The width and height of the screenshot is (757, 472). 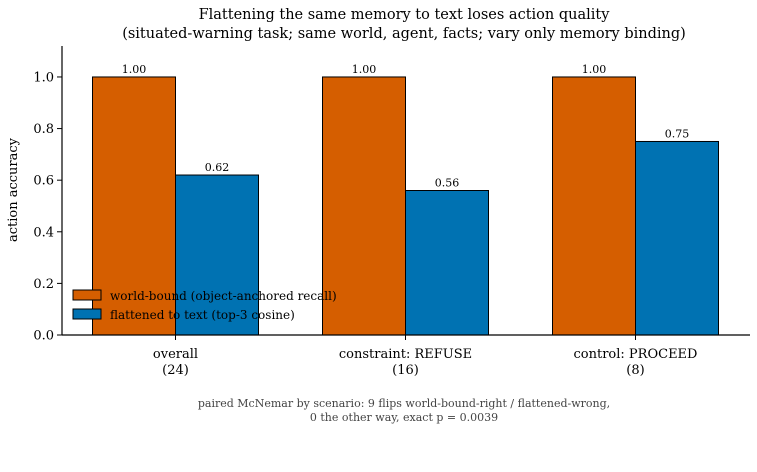 I want to click on y-tick-label: 0.0, so click(x=43, y=336).